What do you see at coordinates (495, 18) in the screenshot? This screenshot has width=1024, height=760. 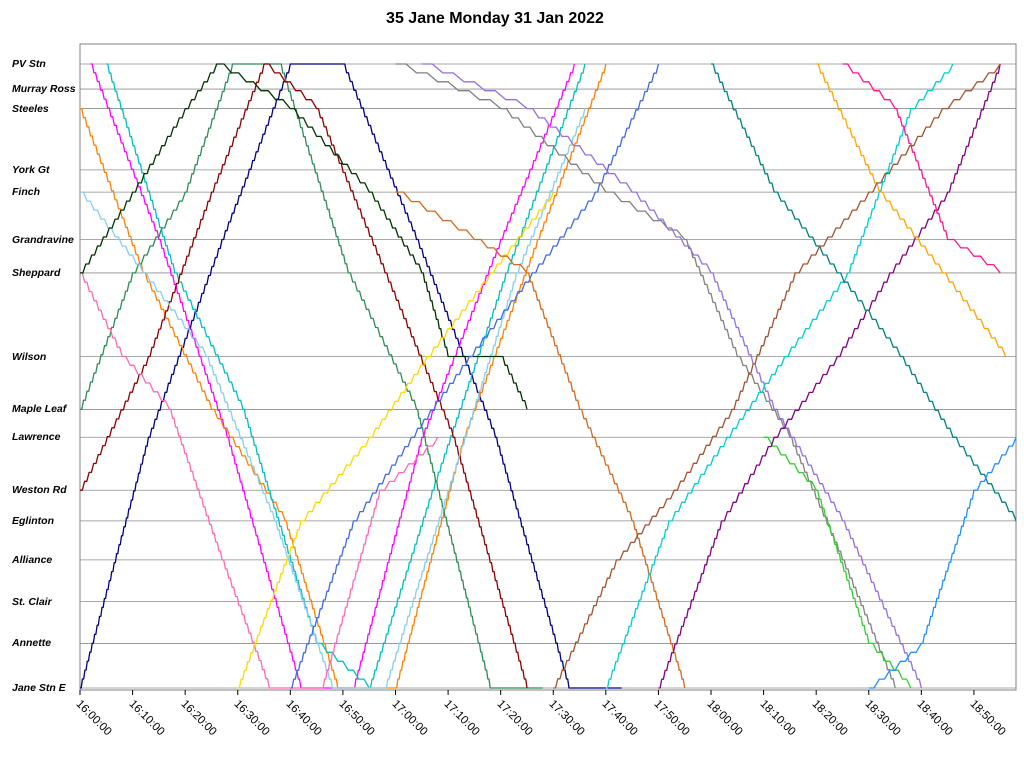 I see `chart-title: 35 Jane Monday 31 Jan 2022` at bounding box center [495, 18].